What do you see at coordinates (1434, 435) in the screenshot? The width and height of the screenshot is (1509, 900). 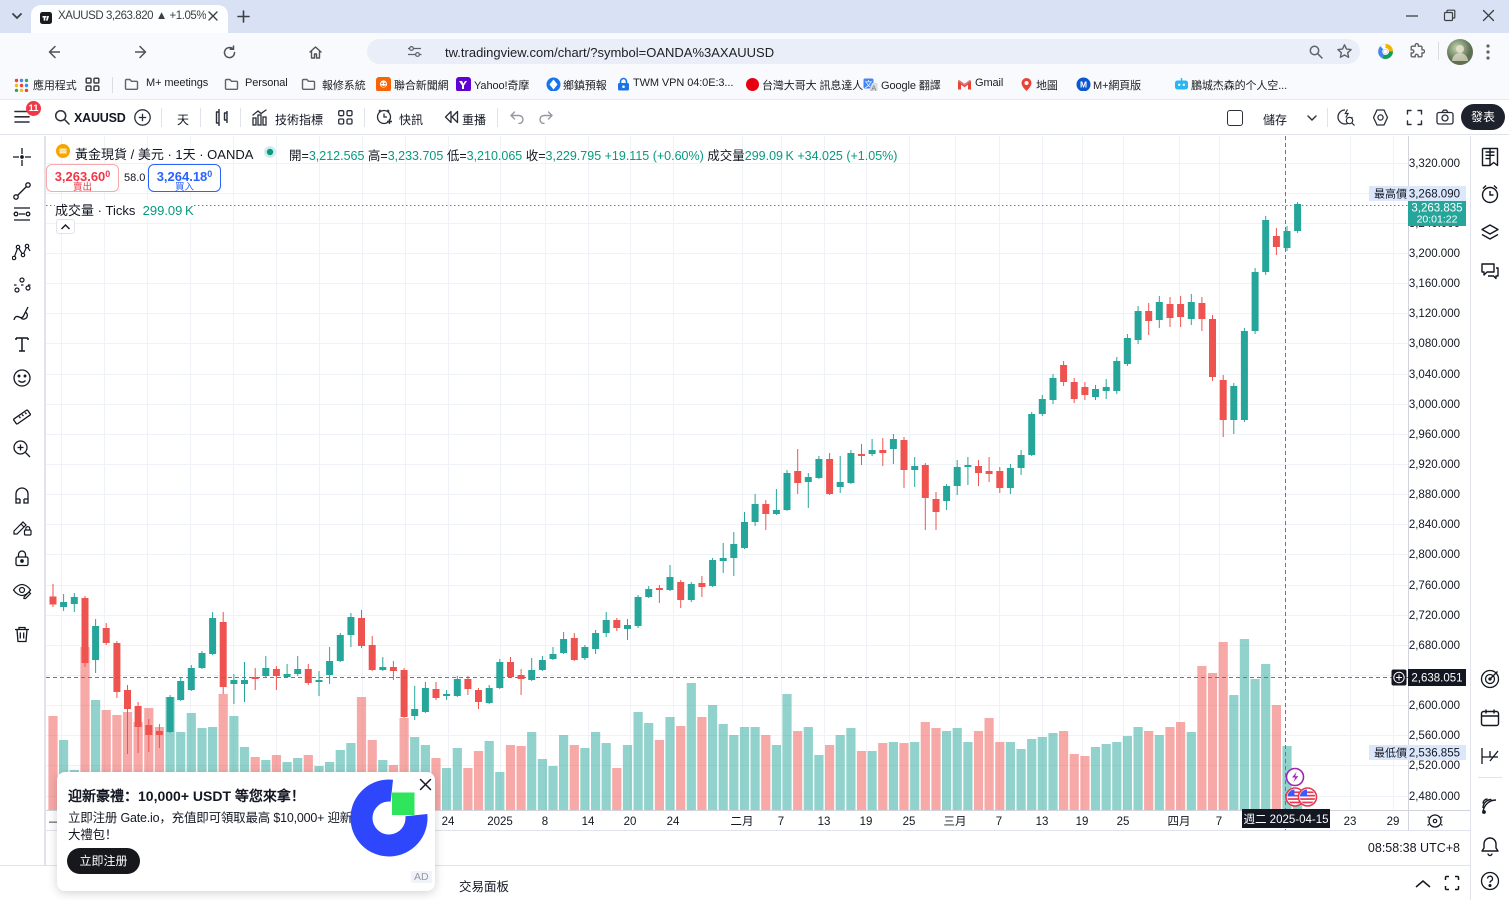 I see `svg-text: 2,960.000` at bounding box center [1434, 435].